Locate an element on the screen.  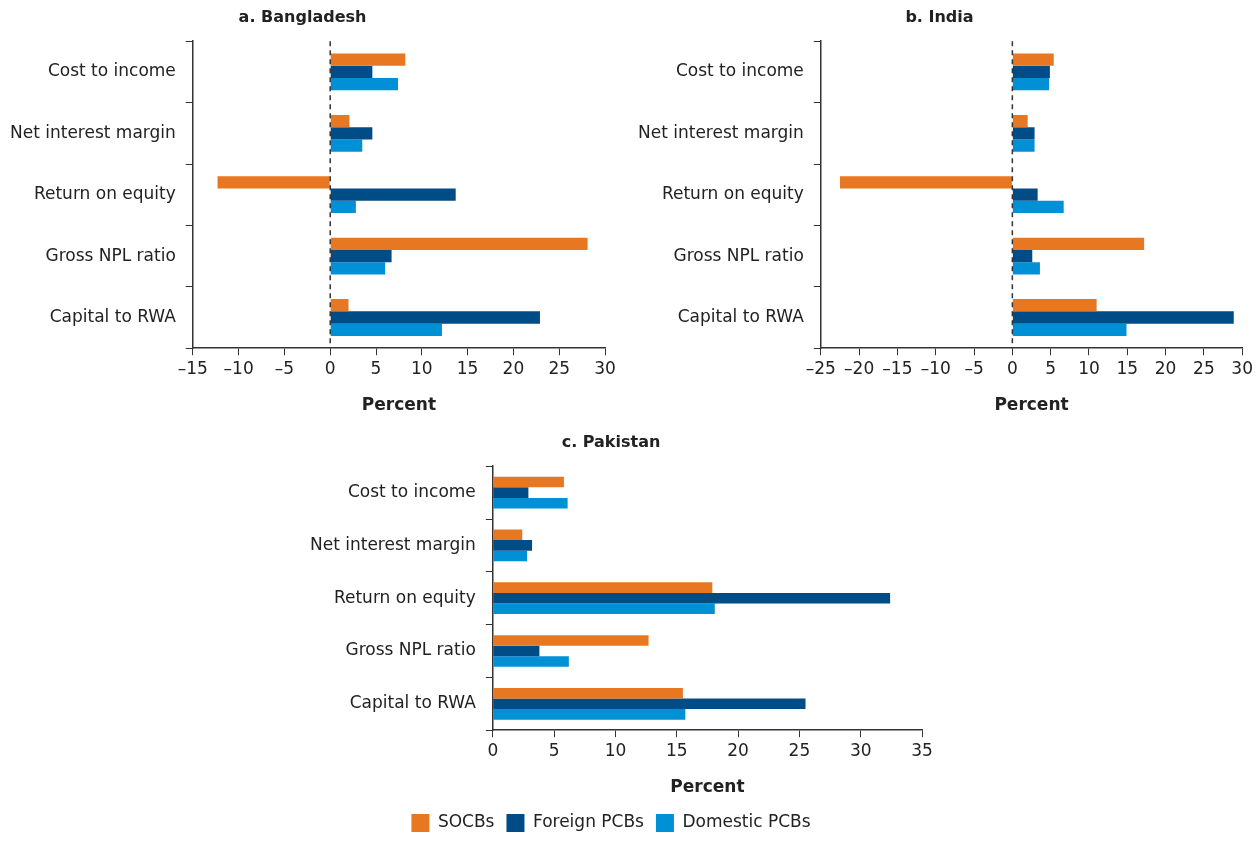
x-tick-label: 35 is located at coordinates (922, 749).